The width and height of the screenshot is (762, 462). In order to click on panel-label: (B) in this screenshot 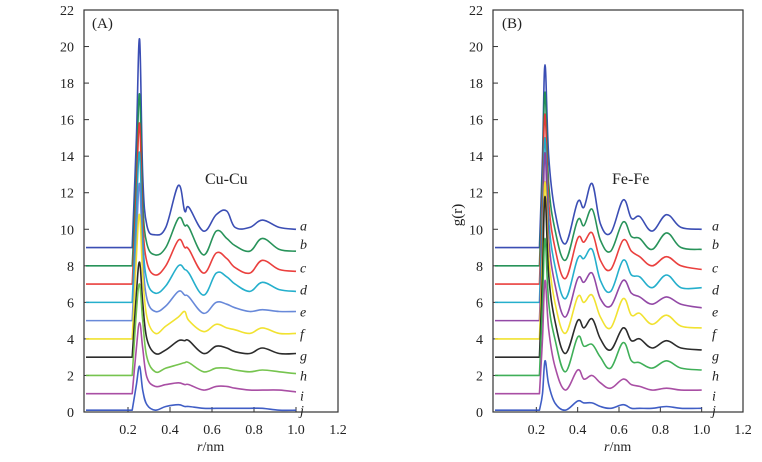, I will do `click(512, 24)`.